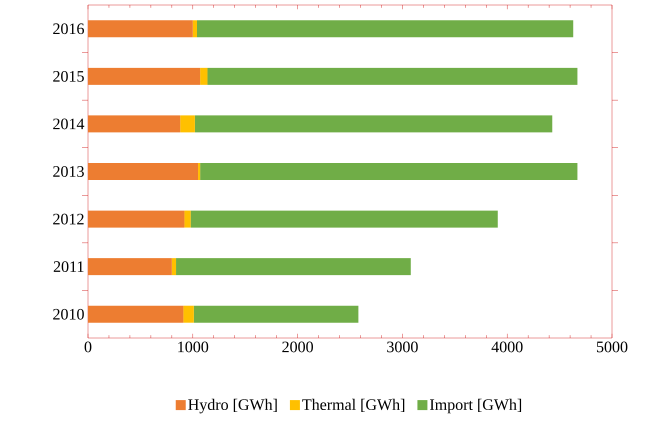  I want to click on x-tick-label: 2000, so click(297, 347).